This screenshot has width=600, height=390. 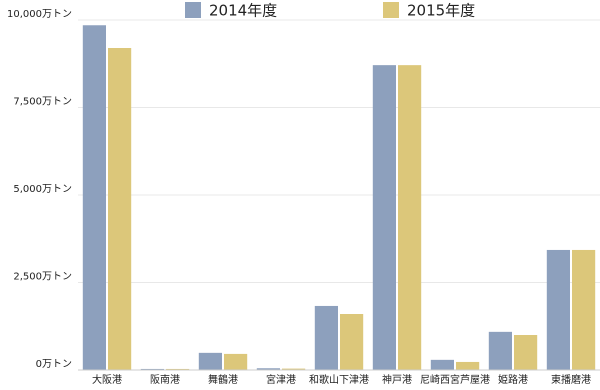 I want to click on y-tick-label: 10,000万トン, so click(x=39, y=14).